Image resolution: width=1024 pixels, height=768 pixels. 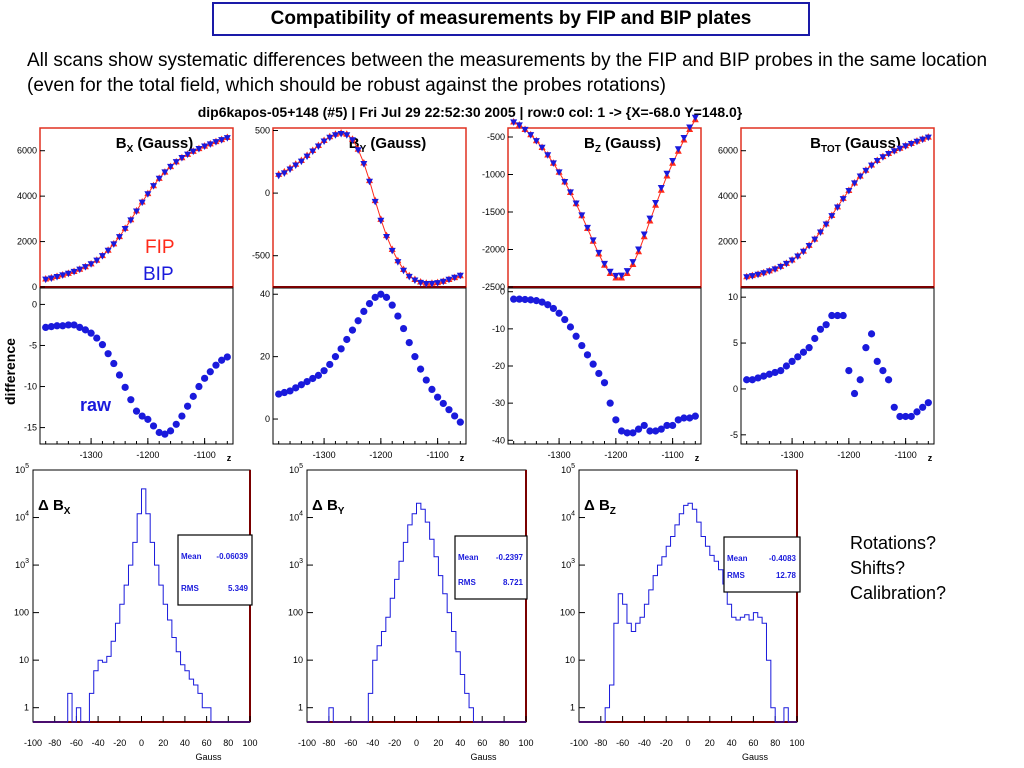 I want to click on diff-y-tick-label: 0, so click(x=735, y=389).